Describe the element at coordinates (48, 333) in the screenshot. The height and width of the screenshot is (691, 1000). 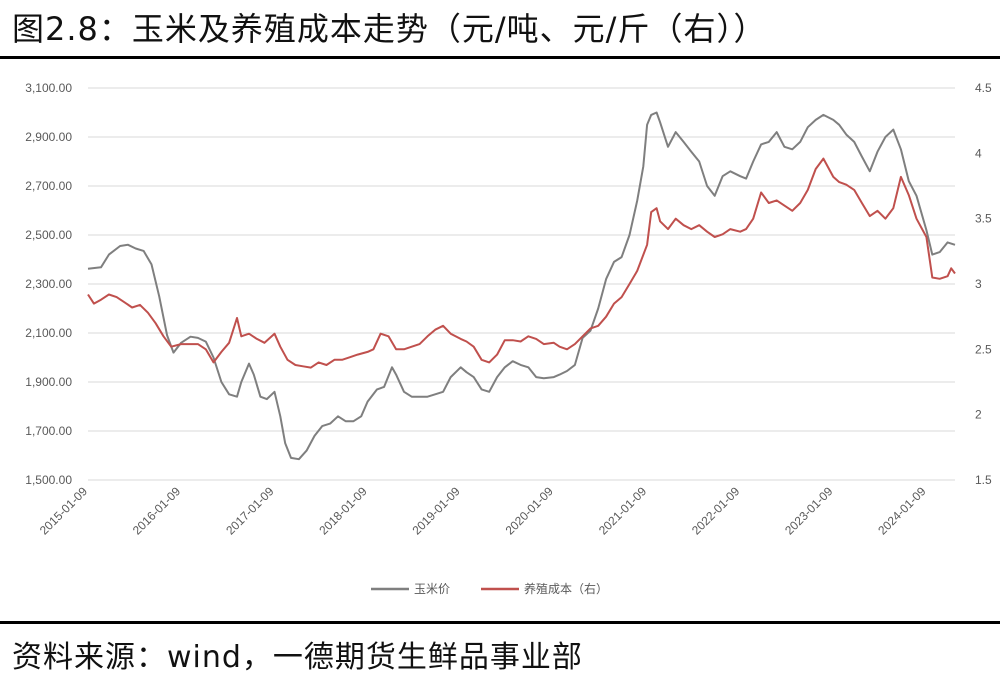
I see `y-tick-label: 2,100.00` at that location.